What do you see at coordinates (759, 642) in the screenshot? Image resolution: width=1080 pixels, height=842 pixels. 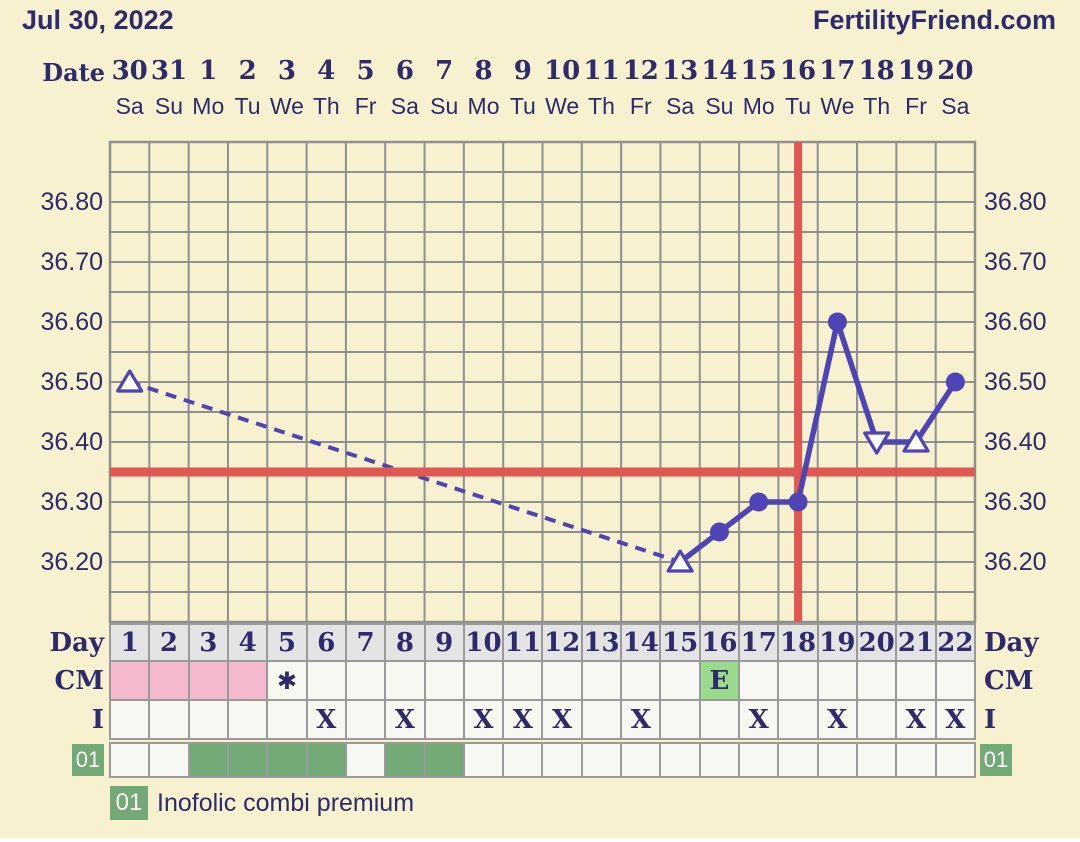 I see `cycle-day-cell: 17` at bounding box center [759, 642].